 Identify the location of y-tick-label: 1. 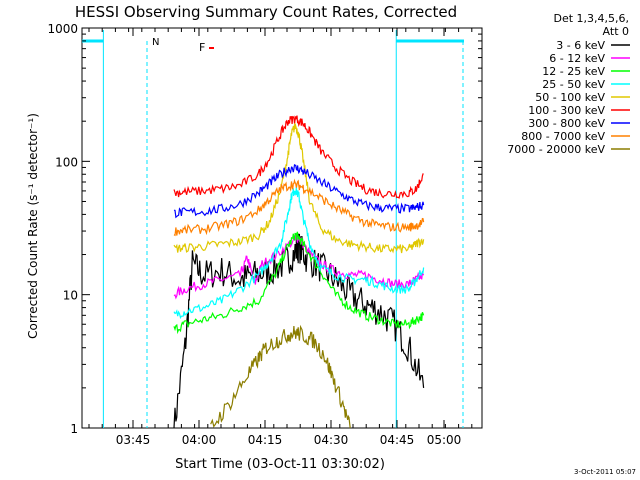
(74, 429).